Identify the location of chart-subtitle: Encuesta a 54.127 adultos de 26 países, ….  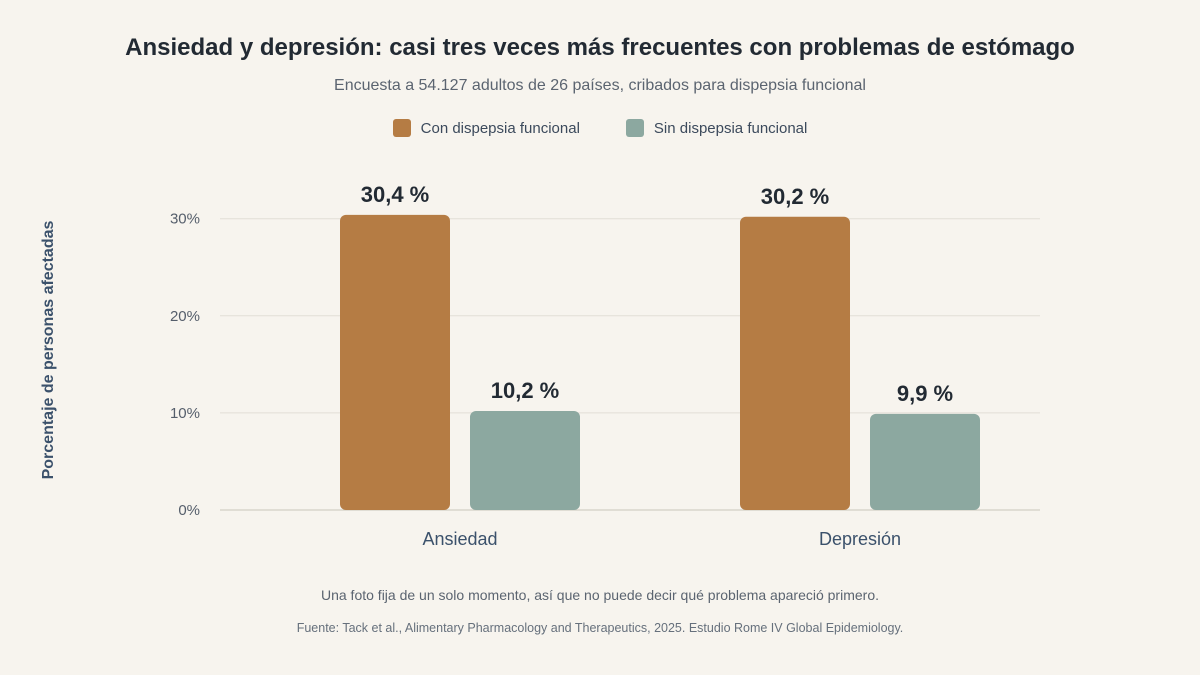
(600, 85).